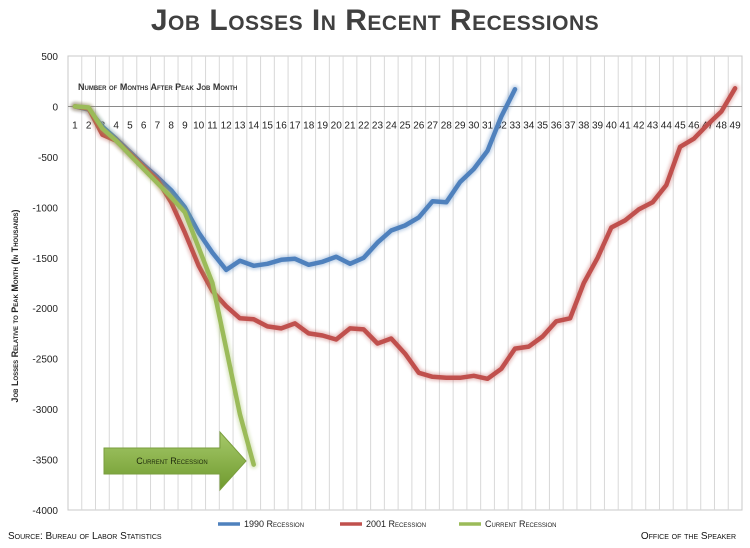 This screenshot has width=750, height=548. What do you see at coordinates (158, 125) in the screenshot?
I see `x-tick-label: 7` at bounding box center [158, 125].